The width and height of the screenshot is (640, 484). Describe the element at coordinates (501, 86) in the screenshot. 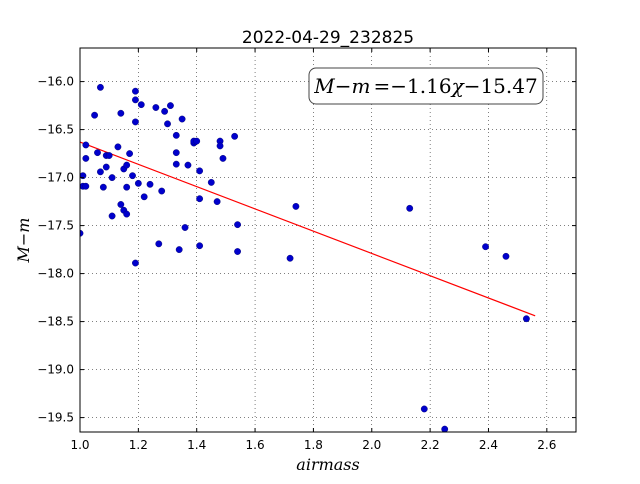

I see `equation-intercept: −15.47` at that location.